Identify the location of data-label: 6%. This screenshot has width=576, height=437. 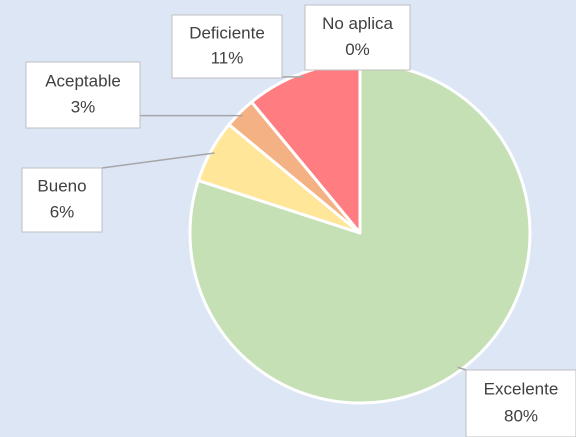
(62, 211).